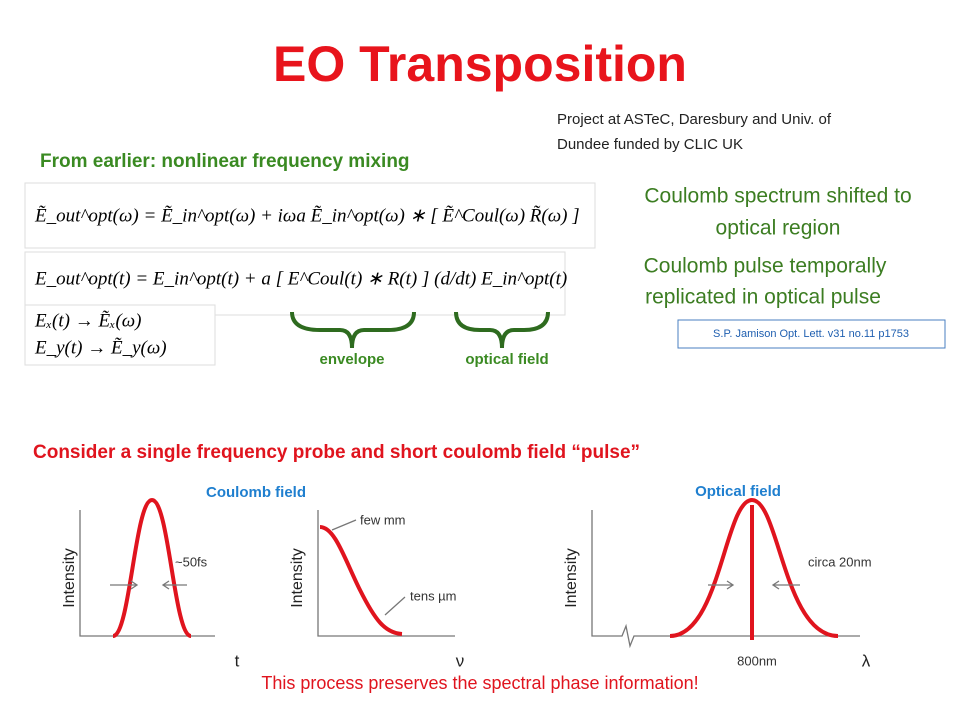 The height and width of the screenshot is (725, 960). What do you see at coordinates (256, 492) in the screenshot?
I see `plot-title: Coulomb field` at bounding box center [256, 492].